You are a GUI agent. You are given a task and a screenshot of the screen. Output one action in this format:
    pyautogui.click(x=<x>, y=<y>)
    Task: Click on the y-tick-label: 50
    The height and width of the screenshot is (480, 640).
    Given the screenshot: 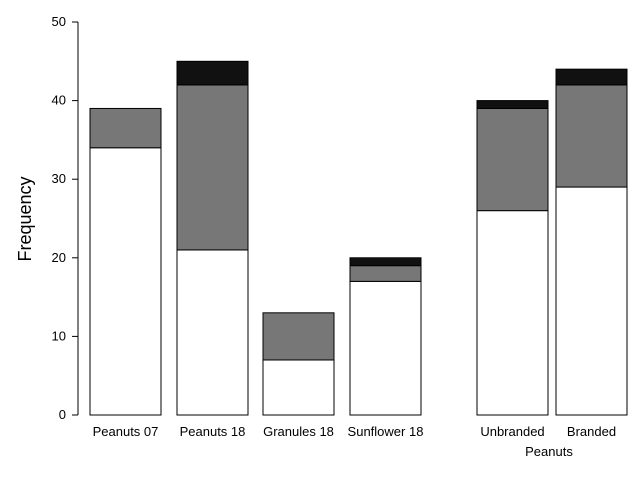 What is the action you would take?
    pyautogui.click(x=59, y=21)
    